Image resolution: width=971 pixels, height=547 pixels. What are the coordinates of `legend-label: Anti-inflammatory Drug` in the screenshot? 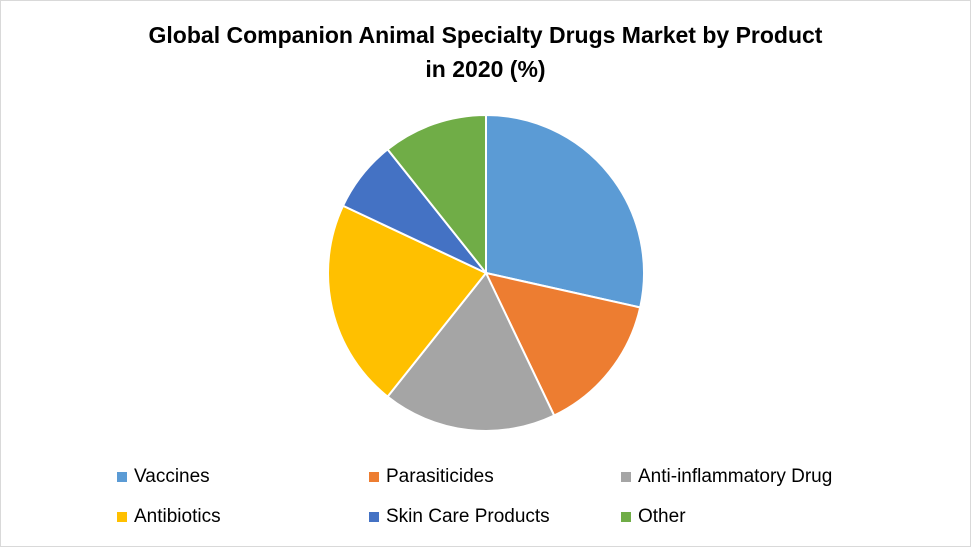 It's located at (735, 476).